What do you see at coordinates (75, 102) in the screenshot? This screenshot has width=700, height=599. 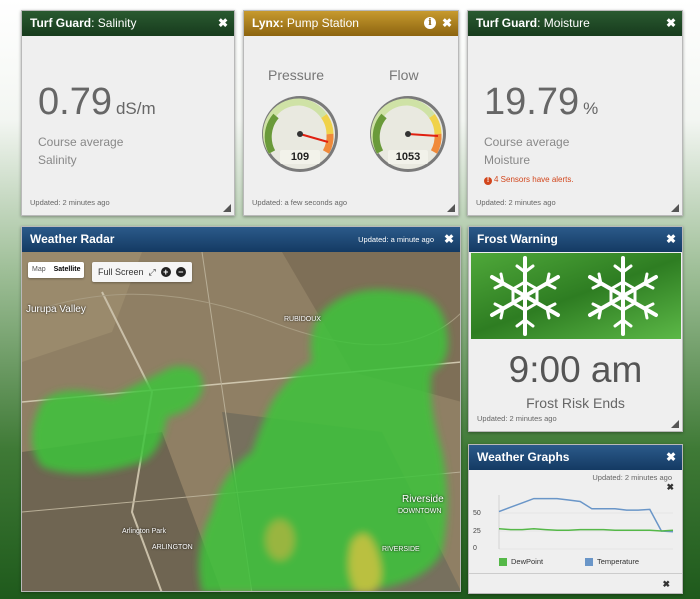 I see `salinity-value: 0.79` at bounding box center [75, 102].